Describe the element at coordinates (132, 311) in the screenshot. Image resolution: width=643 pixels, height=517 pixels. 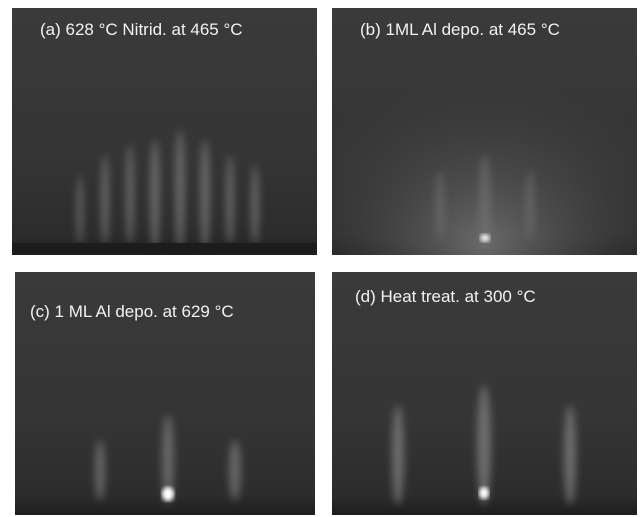
I see `caption: (c) 1 ML Al depo. at 629 °C` at that location.